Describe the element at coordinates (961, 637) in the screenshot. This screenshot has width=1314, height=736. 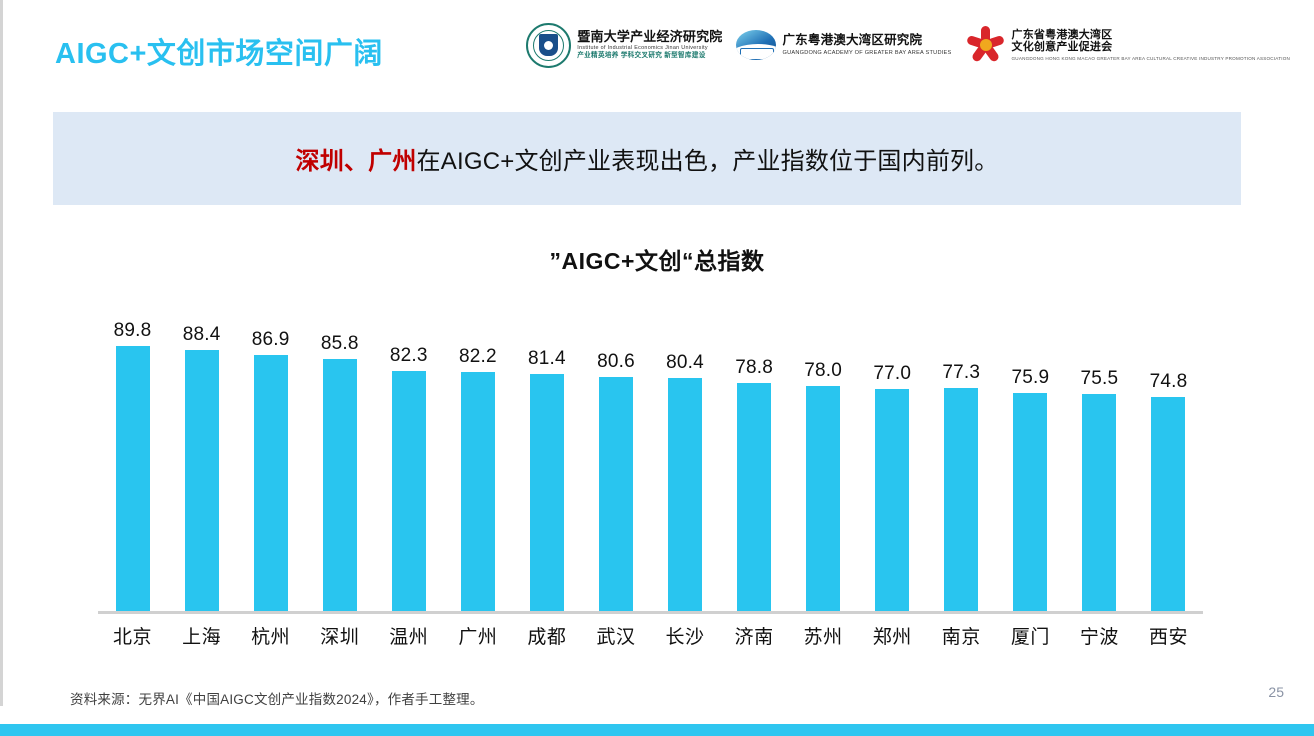
I see `x-axis-label: 南京` at that location.